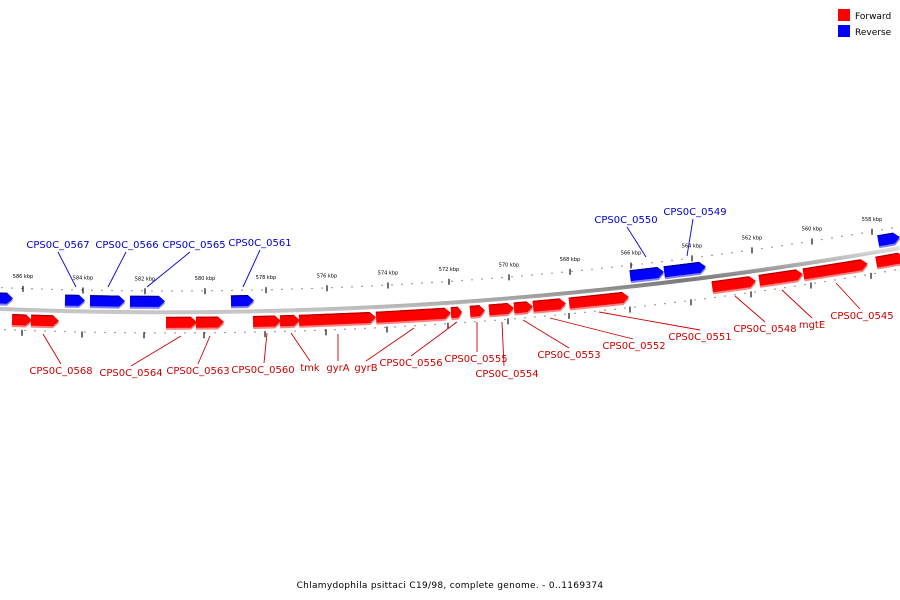  Describe the element at coordinates (259, 243) in the screenshot. I see `gene-label-CPS0C_0561: CPS0C_0561` at that location.